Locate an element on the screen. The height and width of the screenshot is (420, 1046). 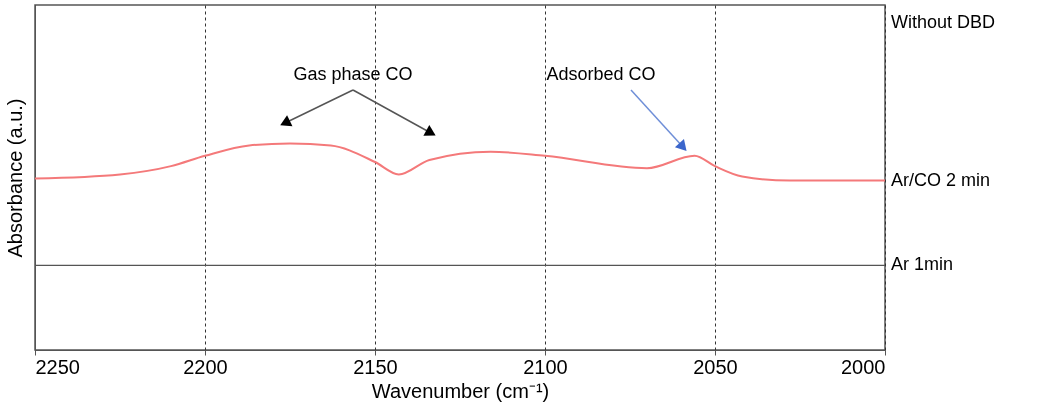
text: Without DBD is located at coordinates (943, 22).